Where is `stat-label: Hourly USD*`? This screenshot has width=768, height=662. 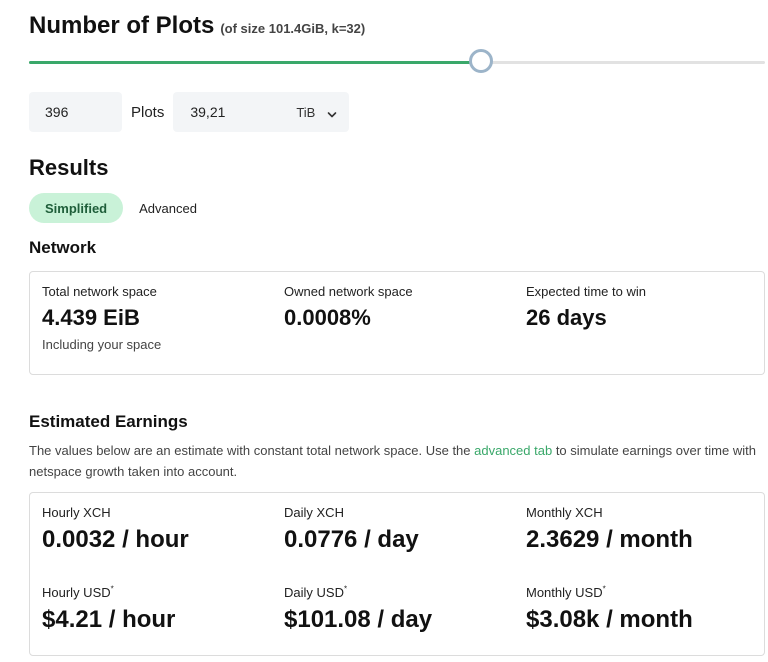 stat-label: Hourly USD* is located at coordinates (108, 592).